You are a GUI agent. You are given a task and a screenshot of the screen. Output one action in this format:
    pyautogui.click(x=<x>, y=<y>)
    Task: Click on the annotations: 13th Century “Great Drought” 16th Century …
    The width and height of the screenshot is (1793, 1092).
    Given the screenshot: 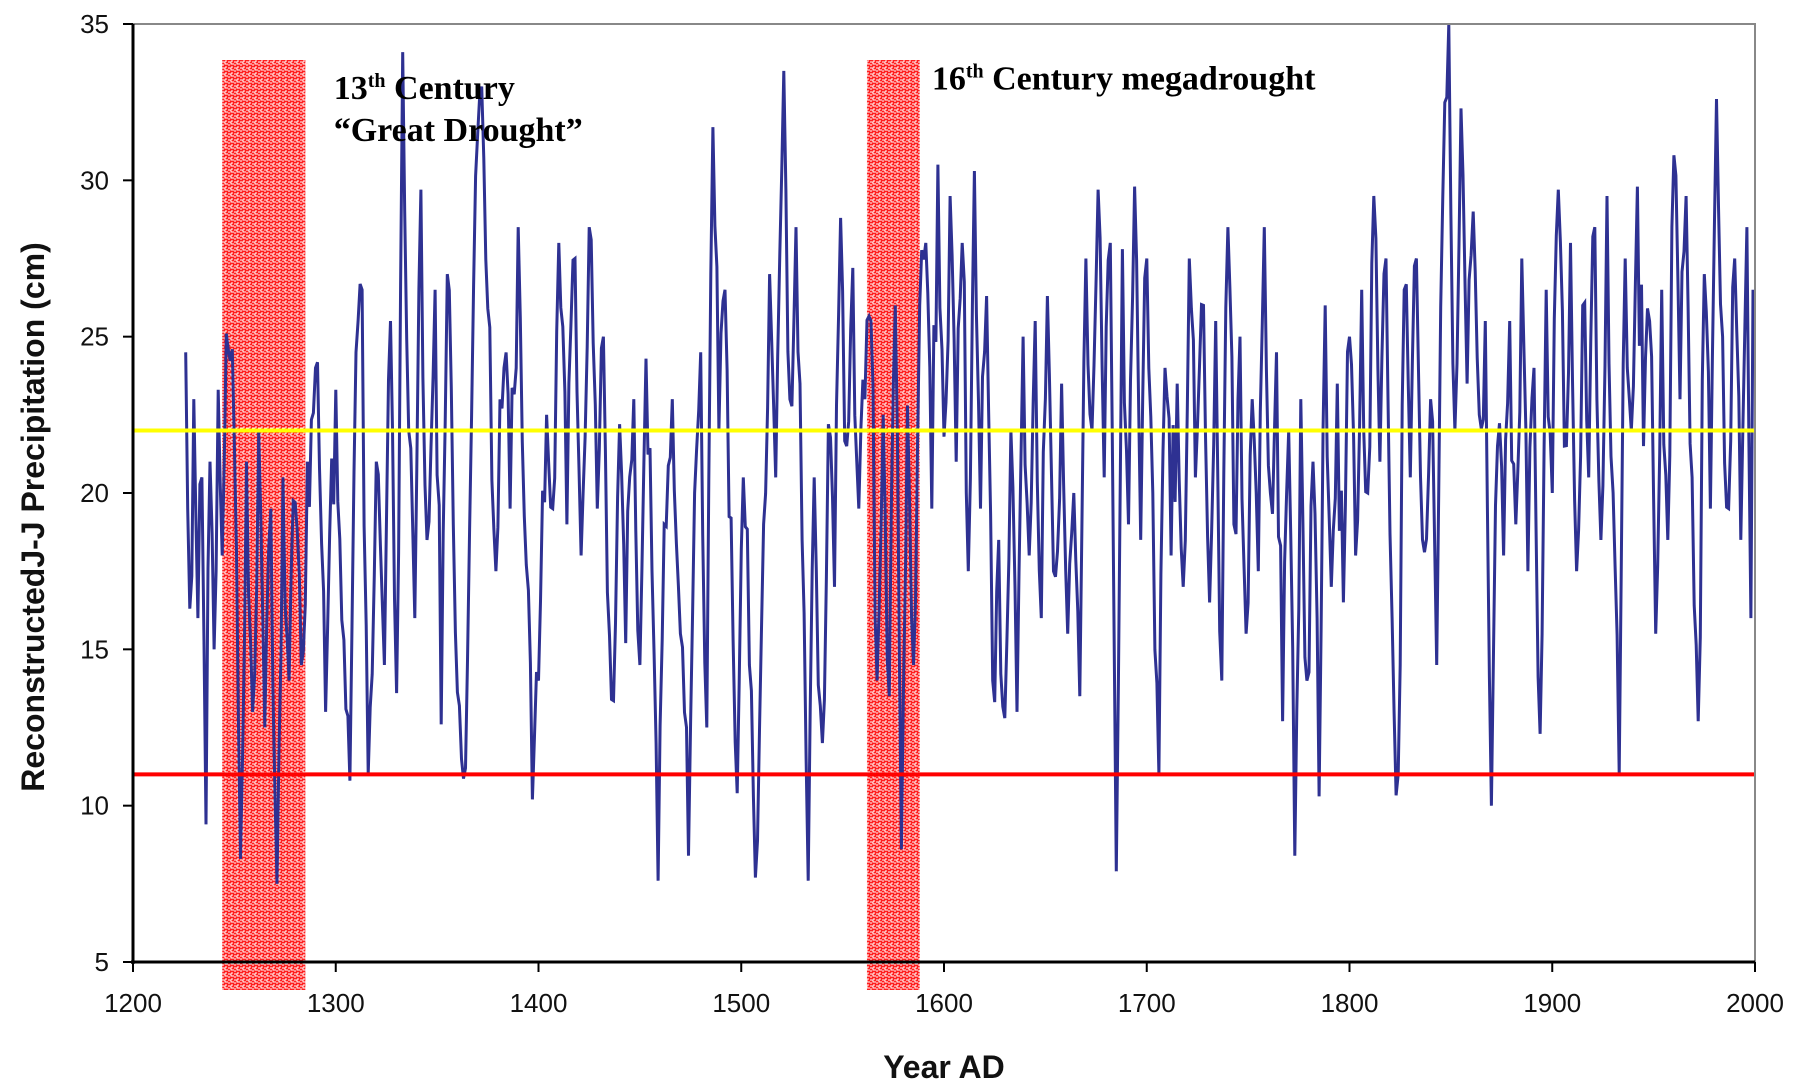 What is the action you would take?
    pyautogui.click(x=825, y=105)
    